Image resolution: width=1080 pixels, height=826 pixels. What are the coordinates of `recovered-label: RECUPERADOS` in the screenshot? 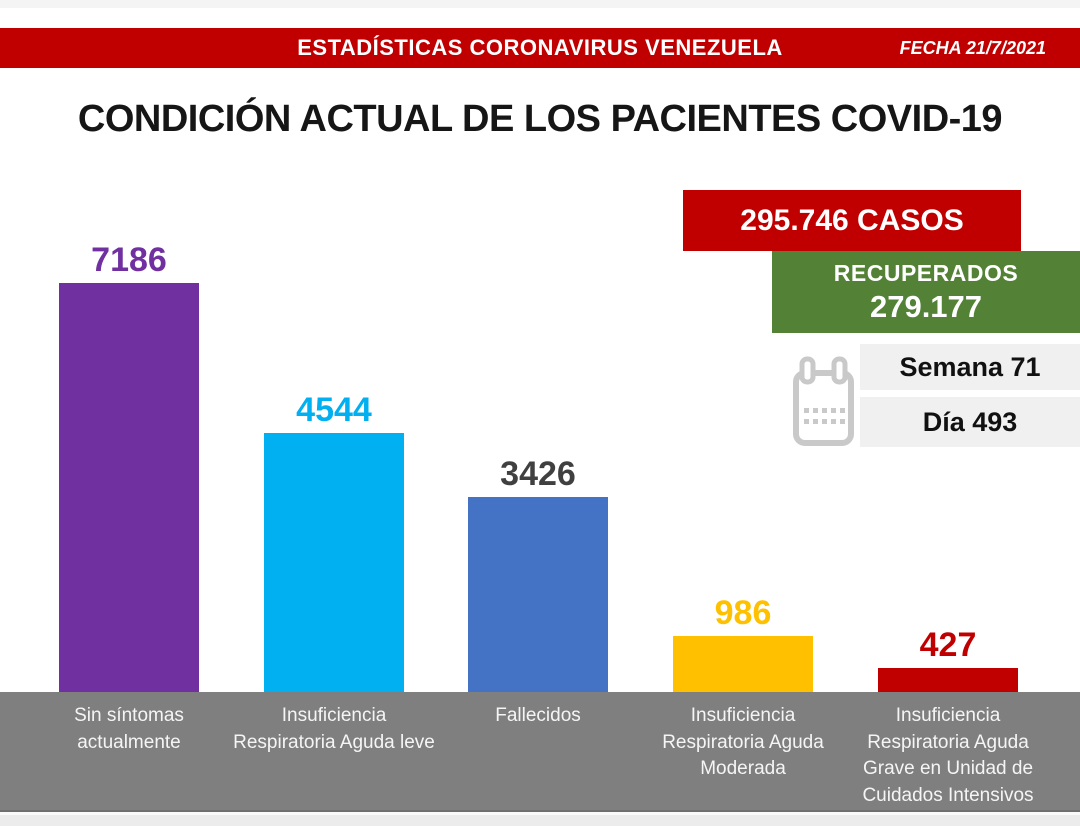 It's located at (926, 272).